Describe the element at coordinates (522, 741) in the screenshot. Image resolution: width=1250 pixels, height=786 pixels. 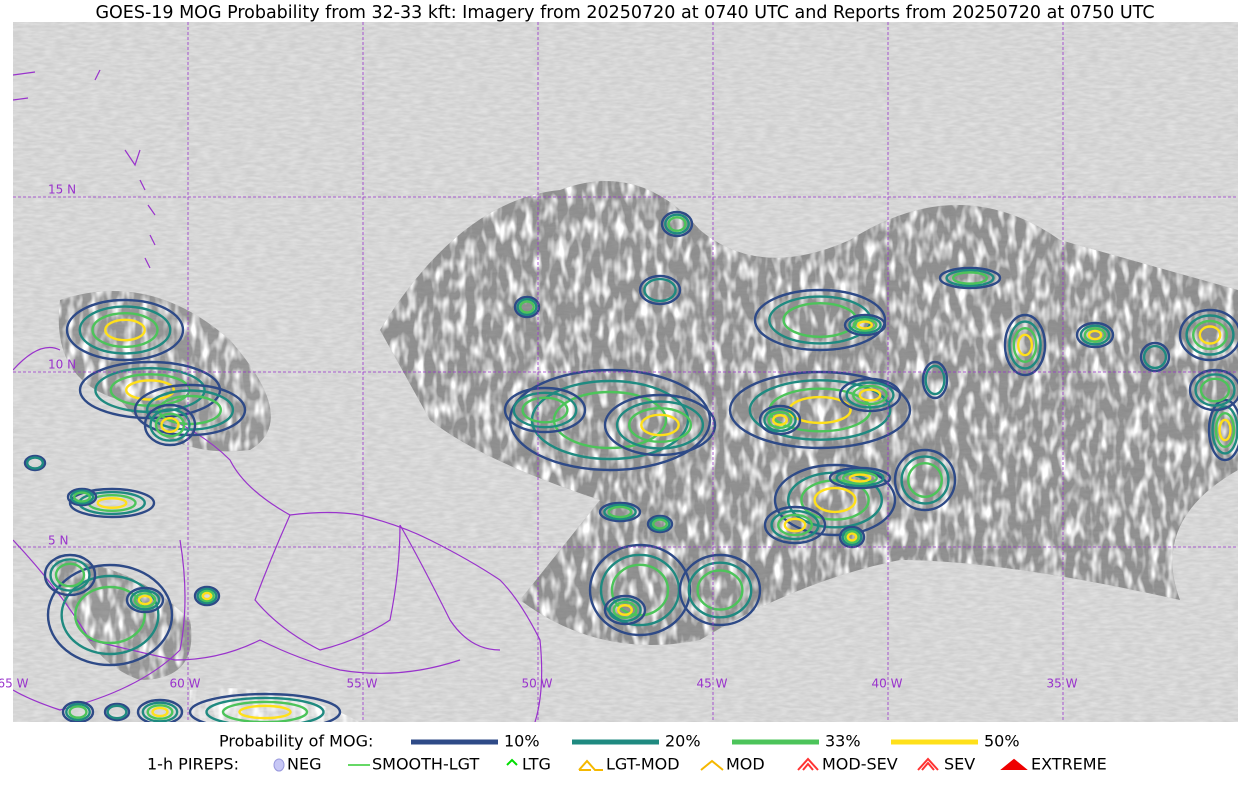
I see `legend-label: 10%` at that location.